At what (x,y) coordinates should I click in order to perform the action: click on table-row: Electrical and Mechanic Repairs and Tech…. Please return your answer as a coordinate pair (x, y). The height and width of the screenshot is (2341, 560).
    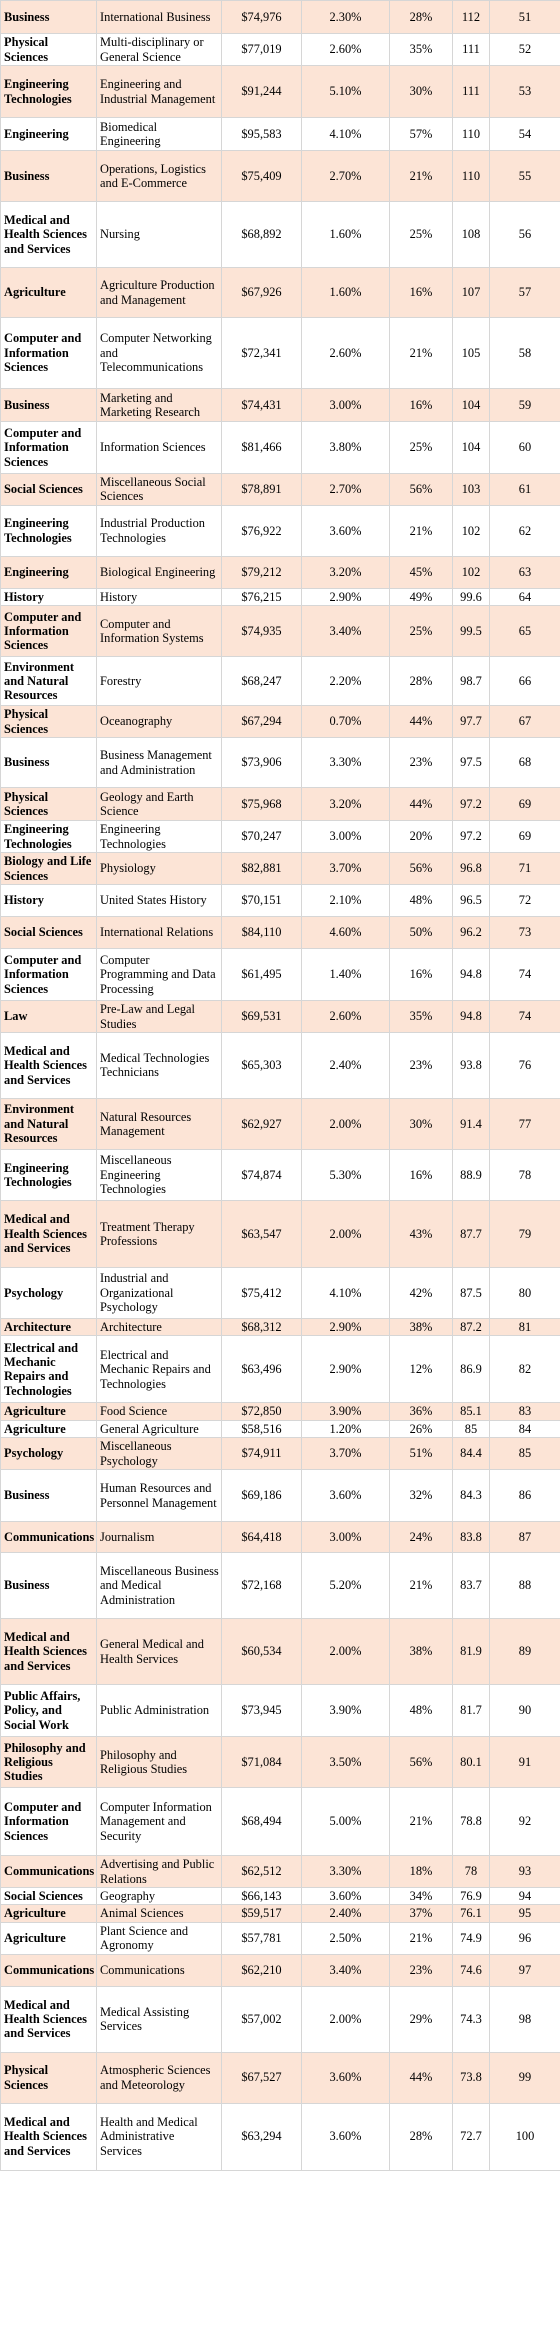
    Looking at the image, I should click on (280, 1369).